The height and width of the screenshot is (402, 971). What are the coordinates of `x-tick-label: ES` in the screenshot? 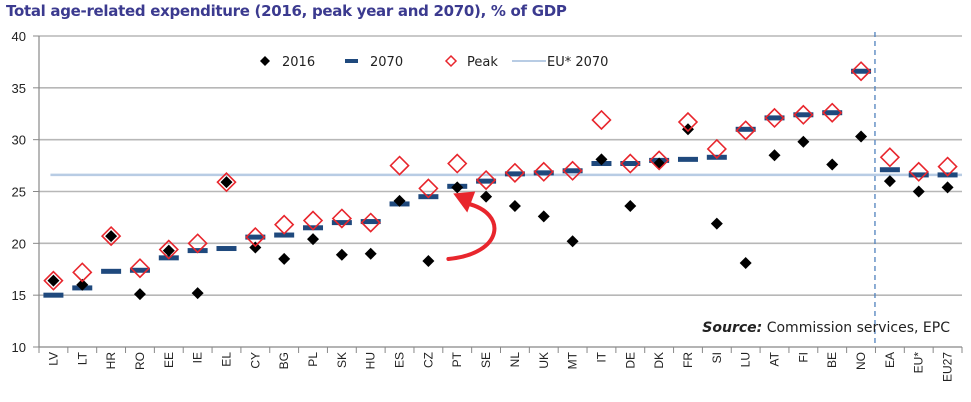 It's located at (400, 360).